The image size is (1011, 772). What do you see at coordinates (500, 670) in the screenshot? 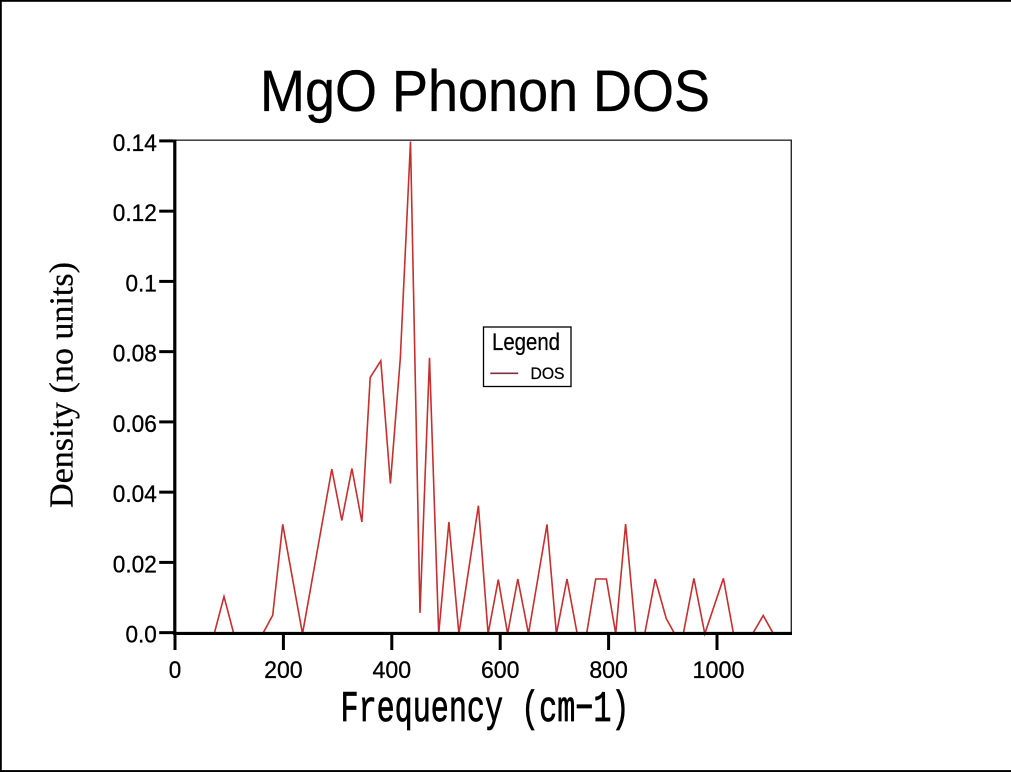
I see `svg-text: 600` at bounding box center [500, 670].